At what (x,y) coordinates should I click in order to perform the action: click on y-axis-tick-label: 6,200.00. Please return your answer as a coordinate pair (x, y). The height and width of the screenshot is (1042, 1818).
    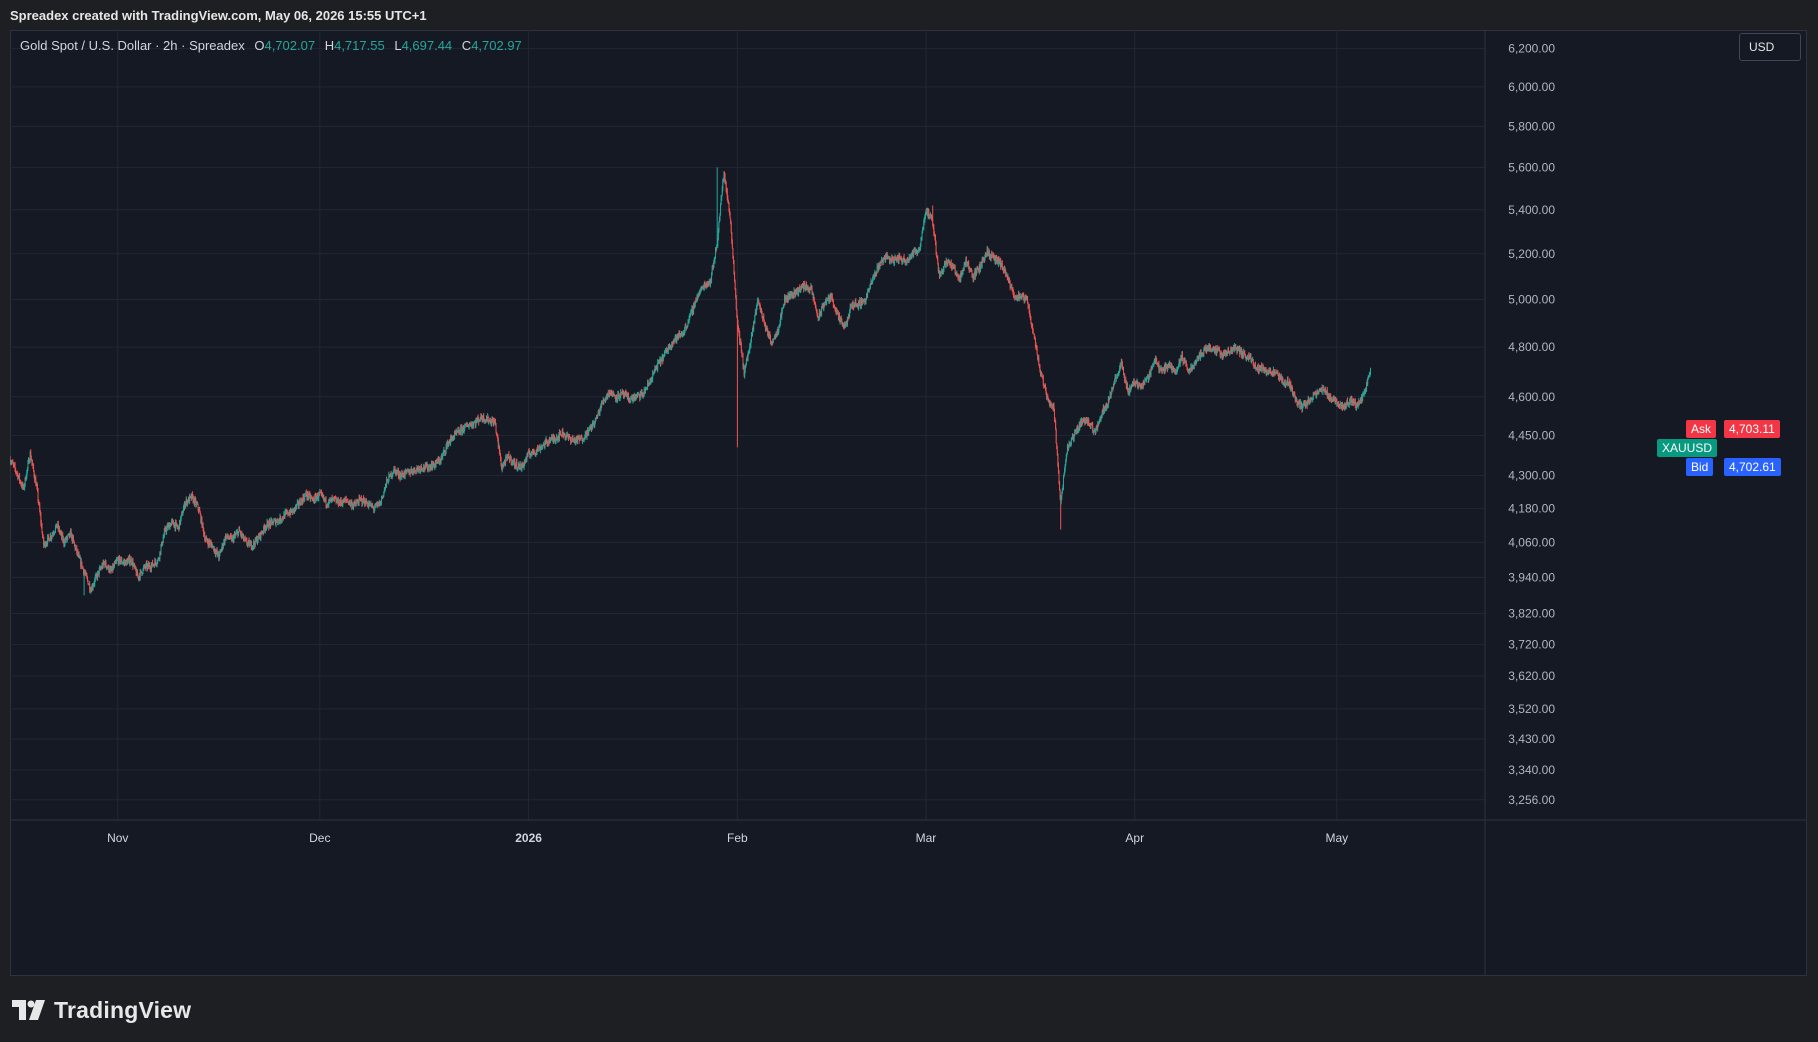
    Looking at the image, I should click on (1531, 49).